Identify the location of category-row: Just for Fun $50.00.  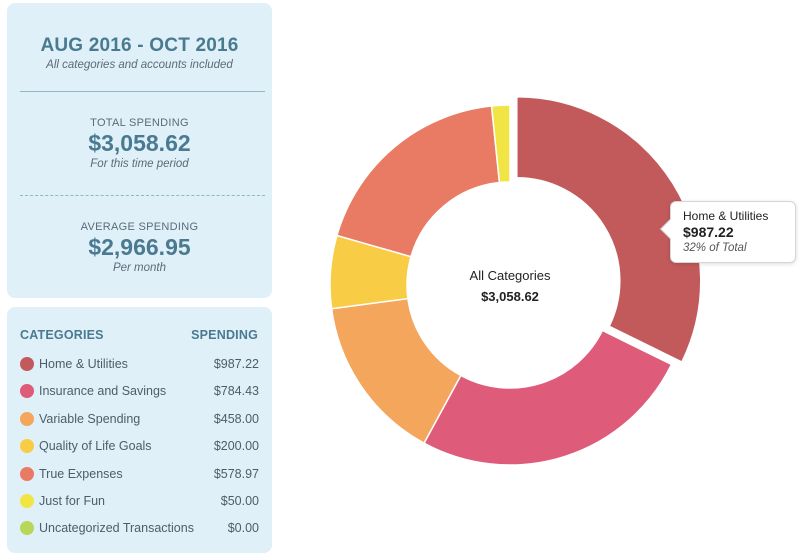
(138, 501).